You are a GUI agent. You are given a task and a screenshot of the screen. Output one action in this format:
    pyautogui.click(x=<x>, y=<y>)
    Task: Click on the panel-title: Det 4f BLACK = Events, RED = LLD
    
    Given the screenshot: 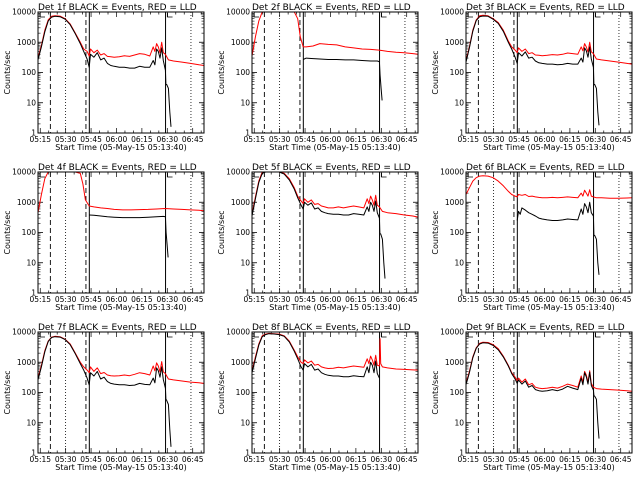 What is the action you would take?
    pyautogui.click(x=117, y=168)
    